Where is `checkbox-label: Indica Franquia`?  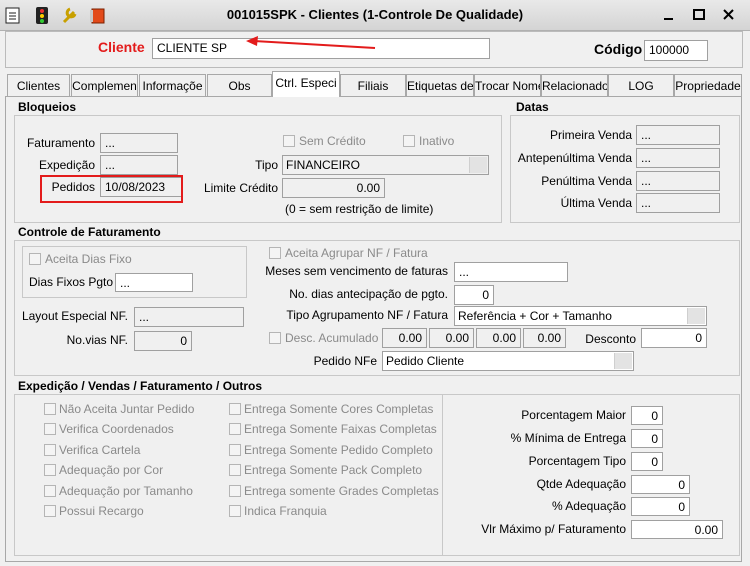
checkbox-label: Indica Franquia is located at coordinates (285, 511).